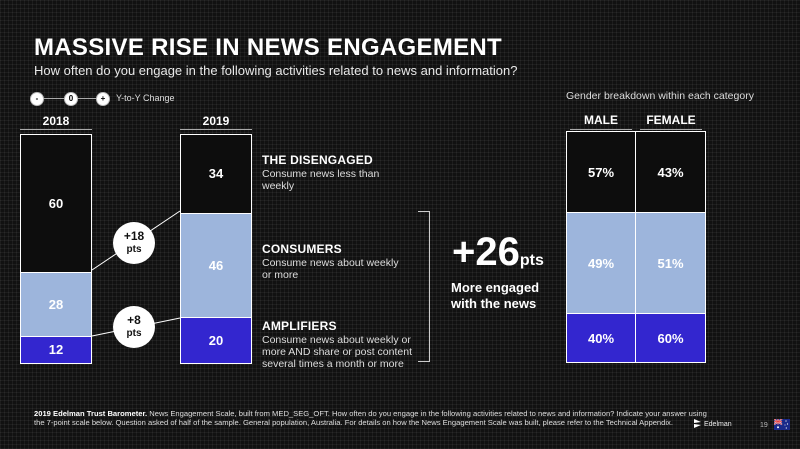  What do you see at coordinates (670, 172) in the screenshot?
I see `gender-cell-female: 43%` at bounding box center [670, 172].